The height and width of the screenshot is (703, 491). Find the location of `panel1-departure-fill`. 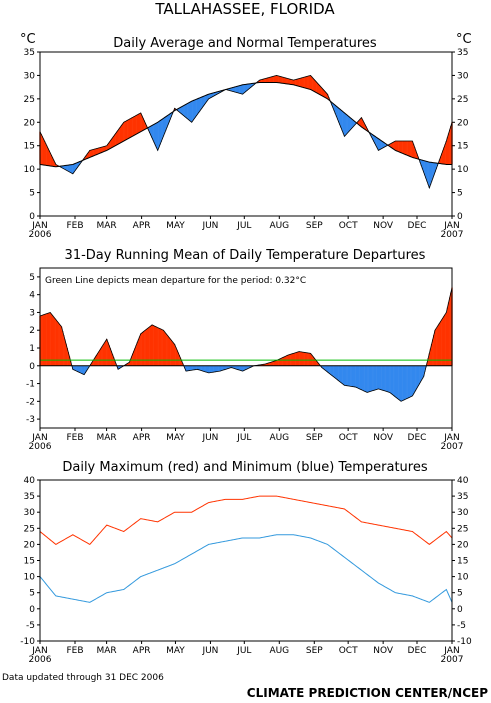

panel1-departure-fill is located at coordinates (246, 131).